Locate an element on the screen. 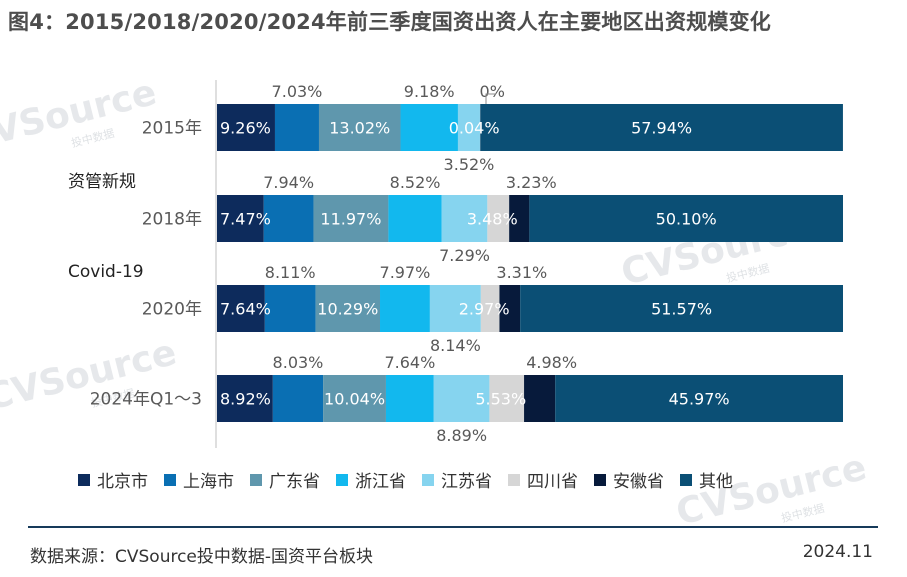  data-label: 7.94% is located at coordinates (288, 182).